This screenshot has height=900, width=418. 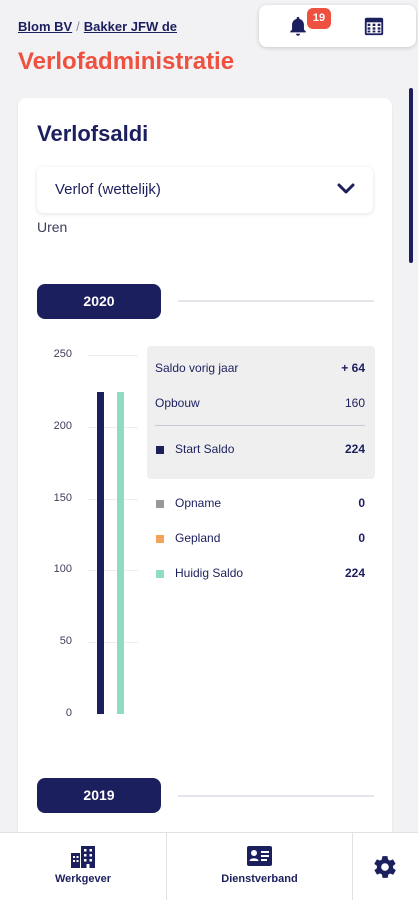 I want to click on chevron-down-icon, so click(x=346, y=188).